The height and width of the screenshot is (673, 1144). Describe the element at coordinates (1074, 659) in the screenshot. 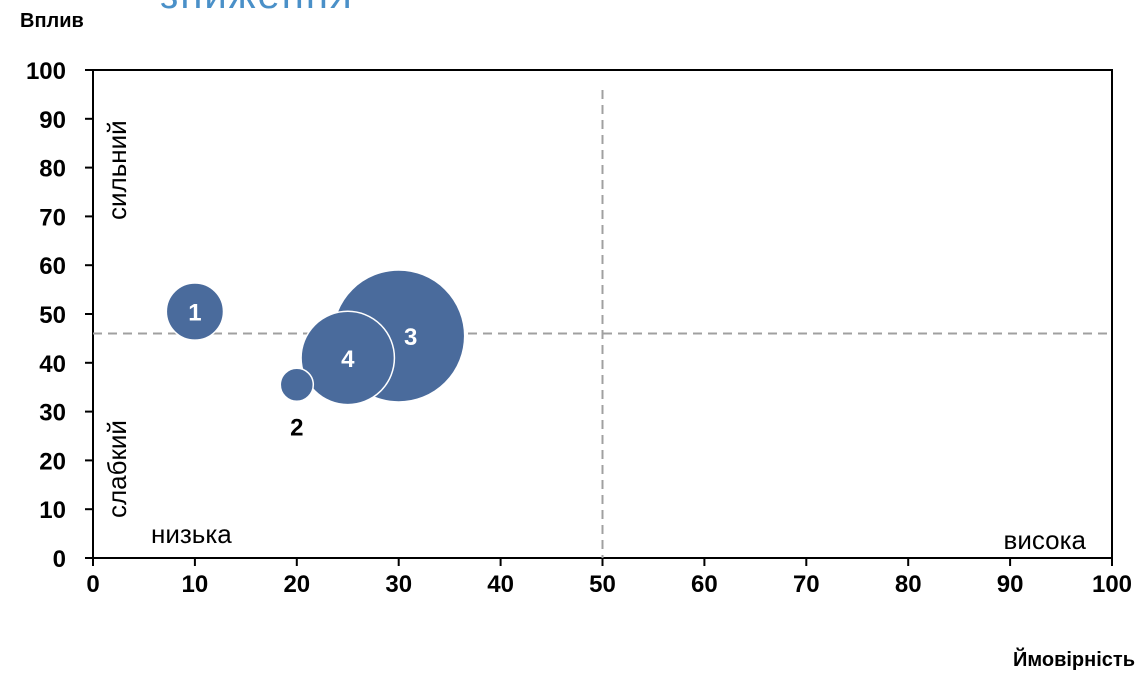

I see `x-axis-title: Ймовірність` at that location.